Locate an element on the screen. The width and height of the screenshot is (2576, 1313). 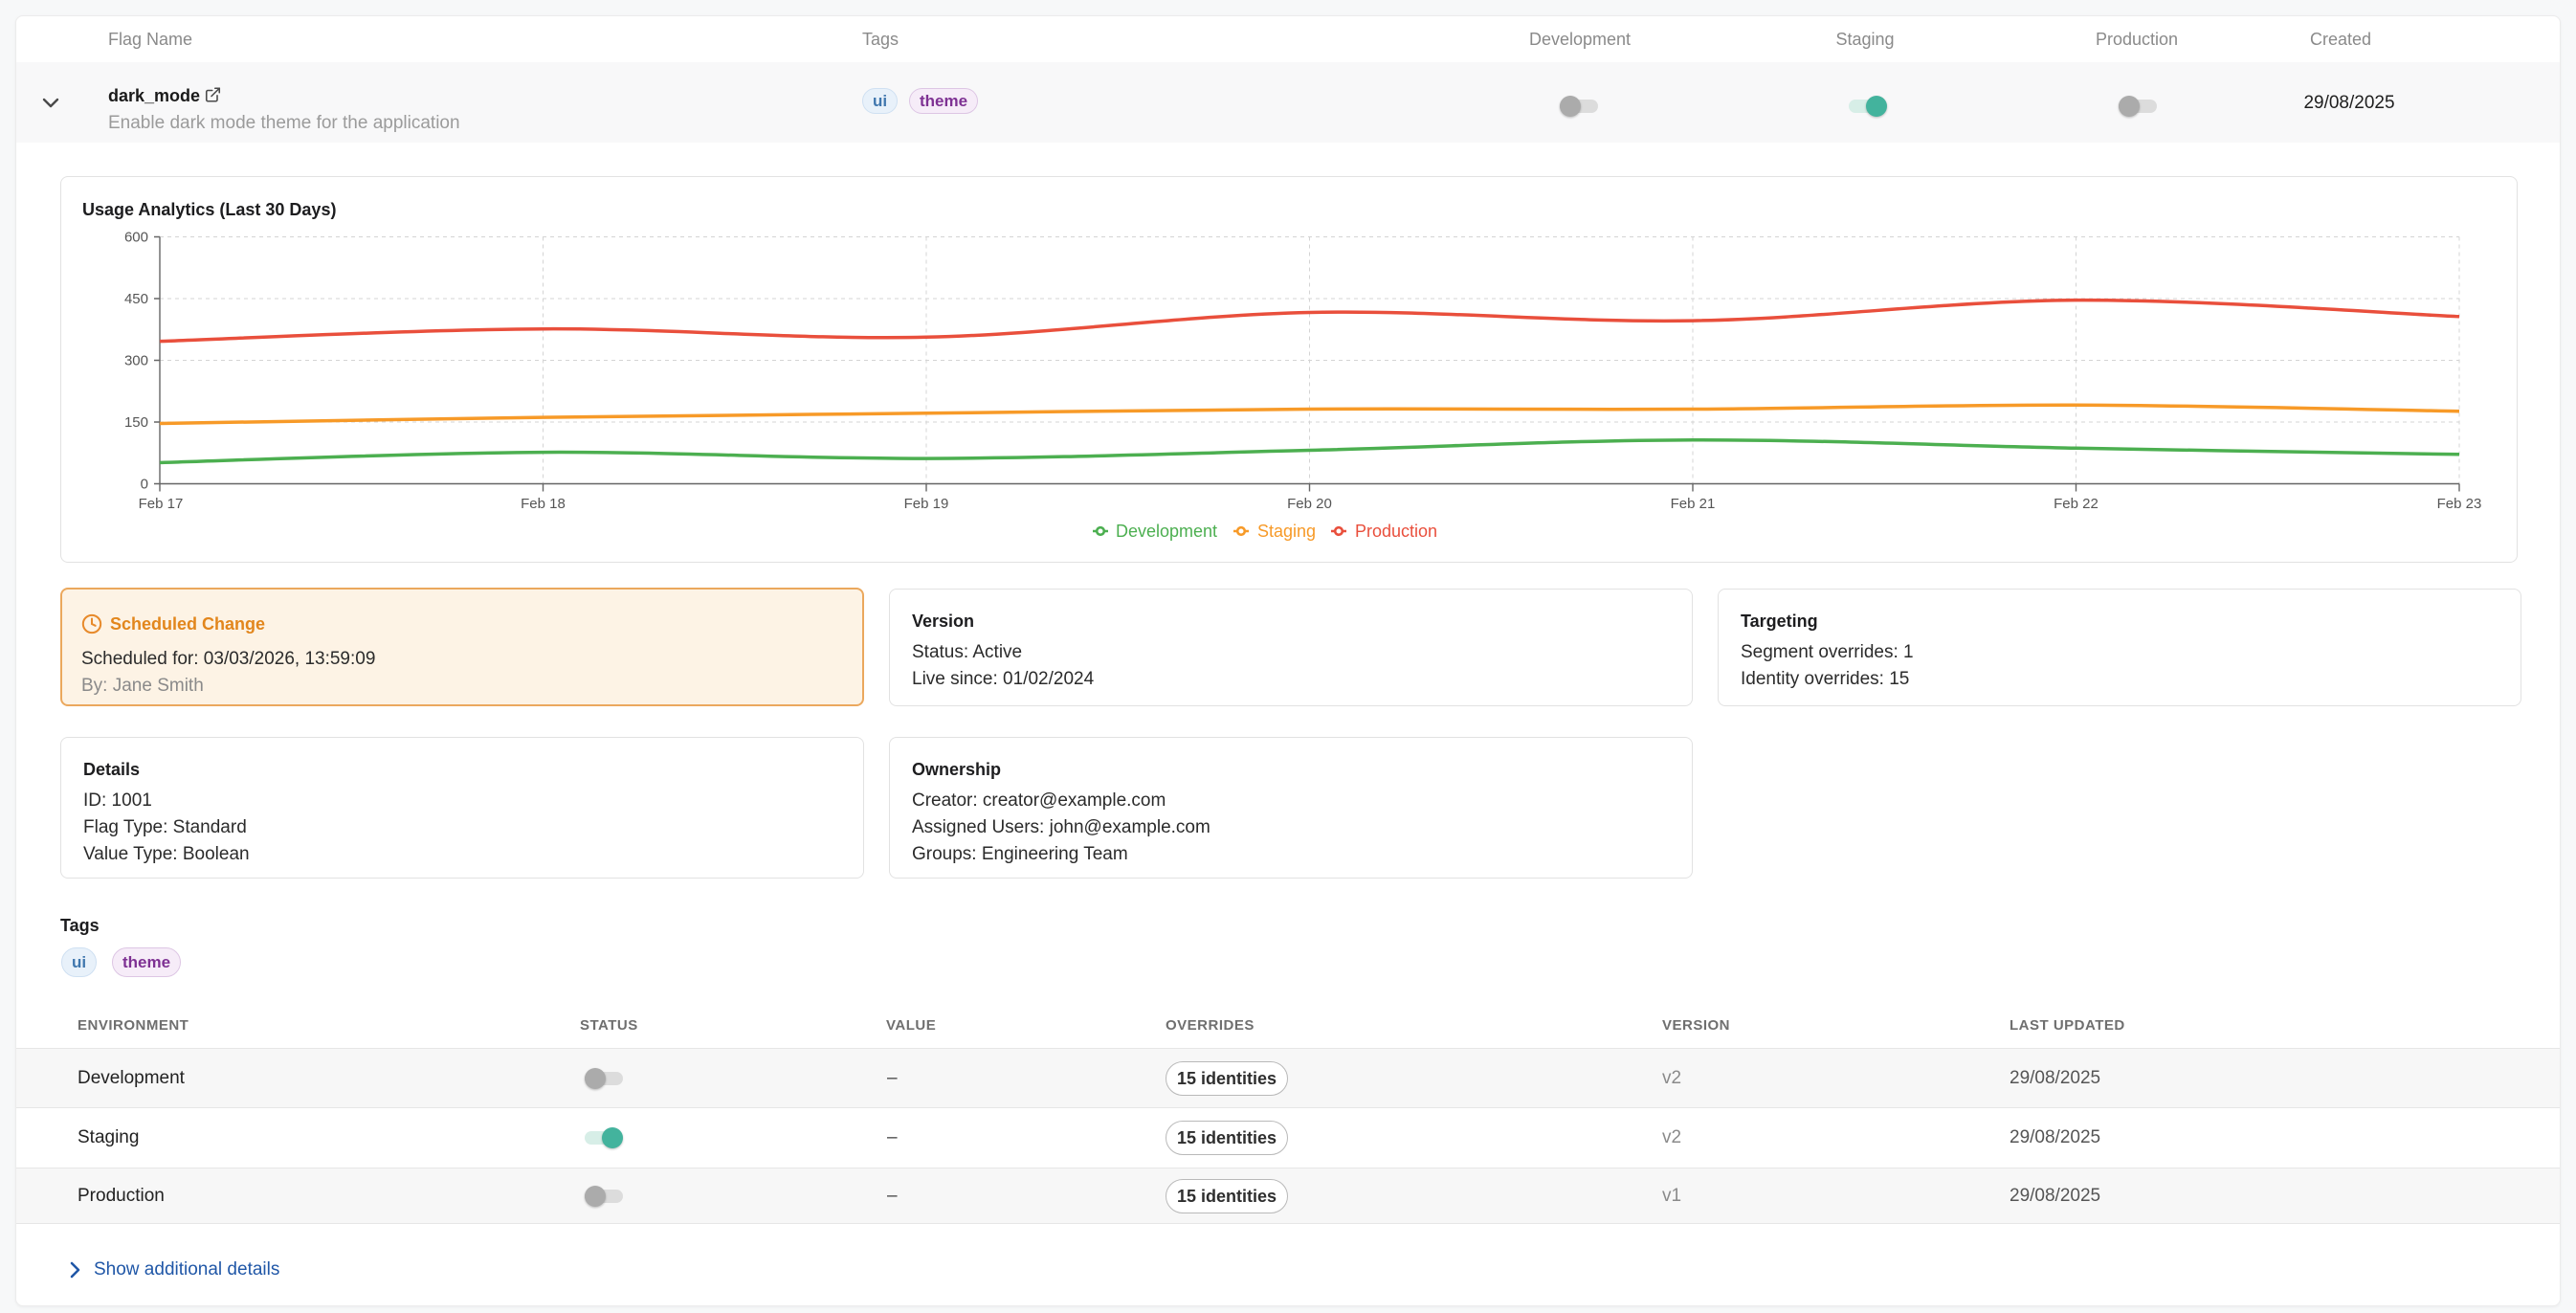
svg-text: Feb 23 is located at coordinates (2459, 504).